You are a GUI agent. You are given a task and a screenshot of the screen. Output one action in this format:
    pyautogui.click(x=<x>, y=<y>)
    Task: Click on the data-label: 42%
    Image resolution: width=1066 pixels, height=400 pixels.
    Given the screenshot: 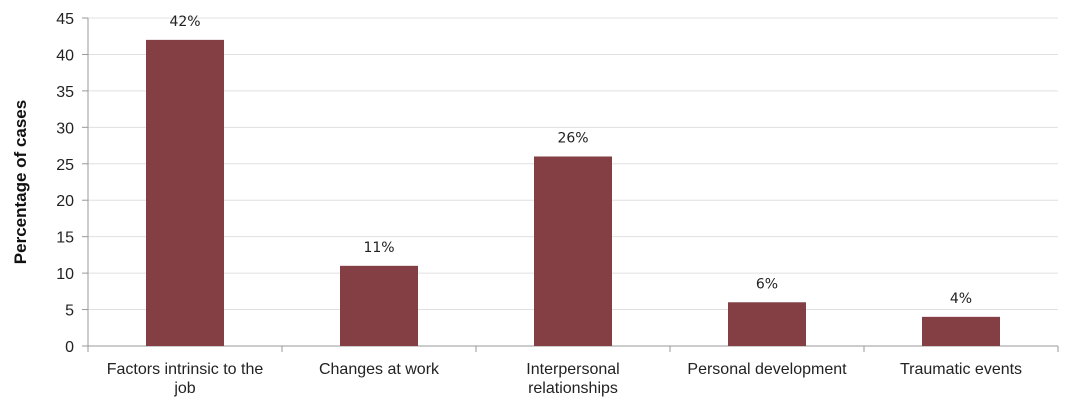 What is the action you would take?
    pyautogui.click(x=184, y=22)
    